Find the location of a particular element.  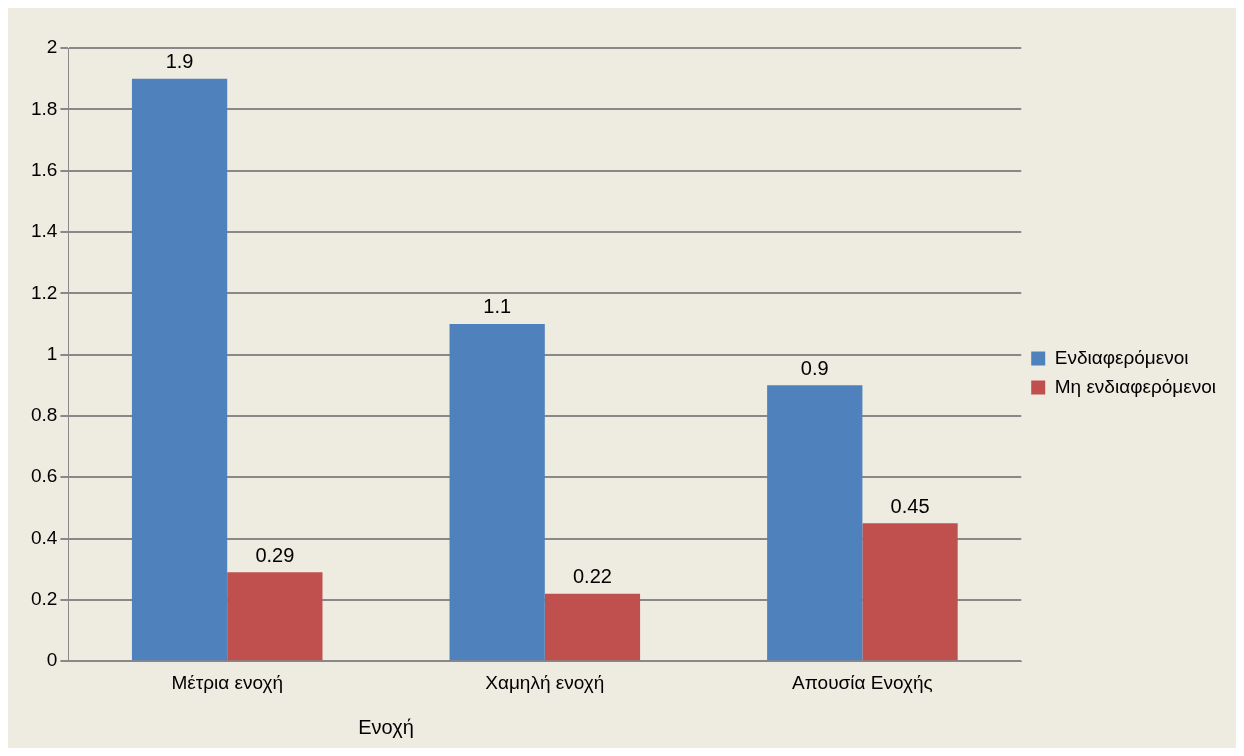

y-tick-label: 0.8 is located at coordinates (44, 415).